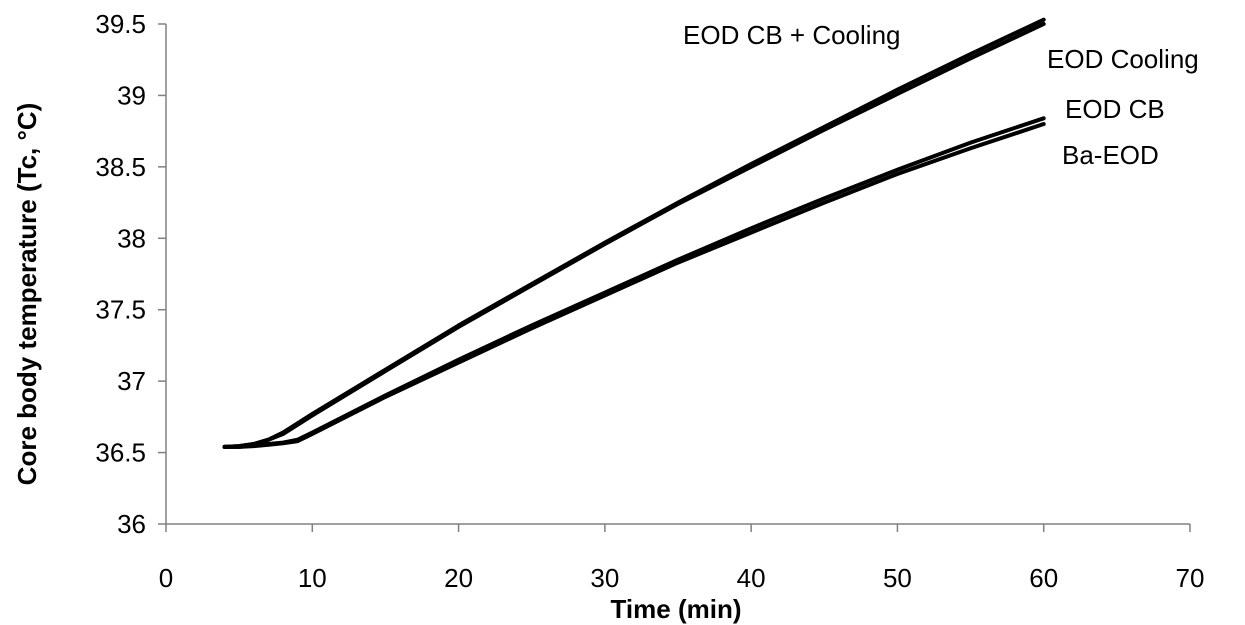 This screenshot has width=1245, height=625. Describe the element at coordinates (131, 238) in the screenshot. I see `y-tick-label: 38` at that location.